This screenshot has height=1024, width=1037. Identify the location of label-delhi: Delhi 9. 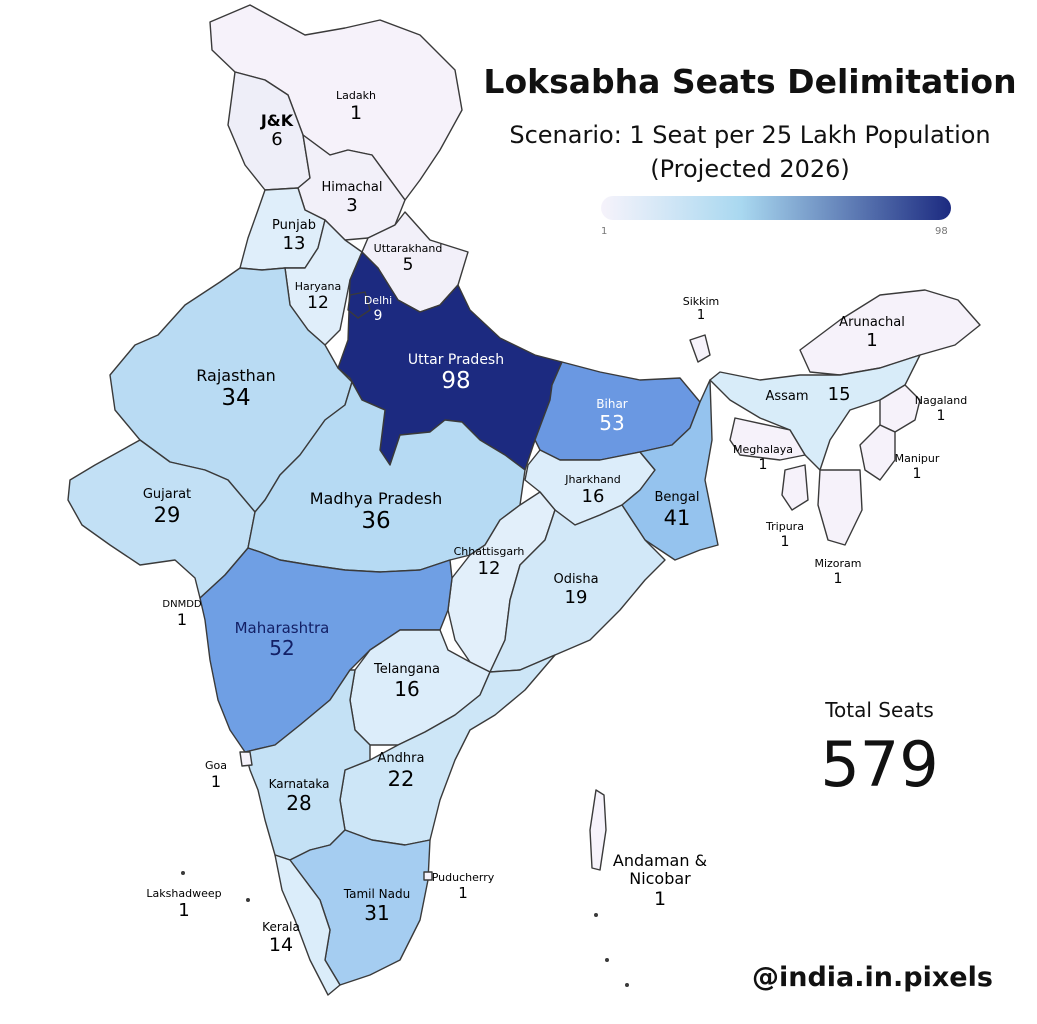
(378, 309).